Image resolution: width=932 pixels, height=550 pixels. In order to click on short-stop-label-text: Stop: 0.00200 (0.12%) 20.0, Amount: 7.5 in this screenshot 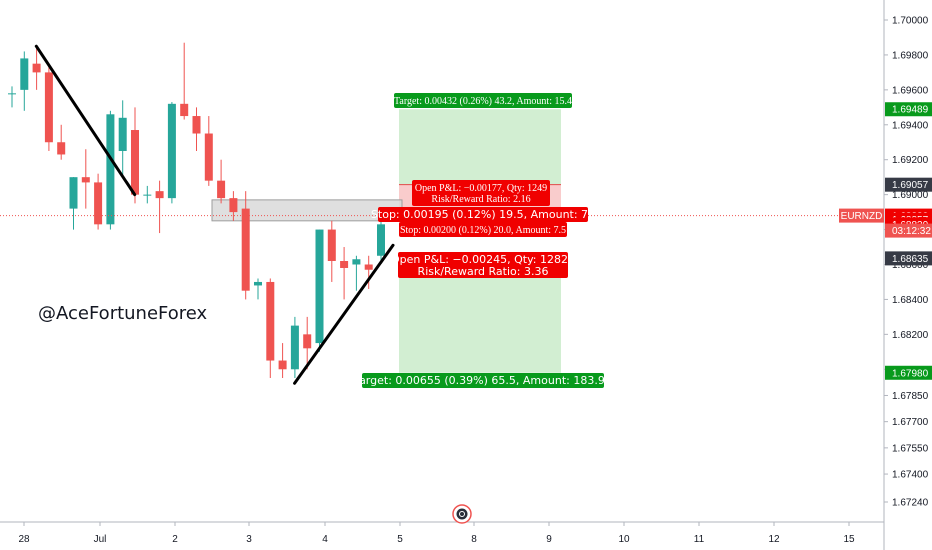, I will do `click(483, 230)`.